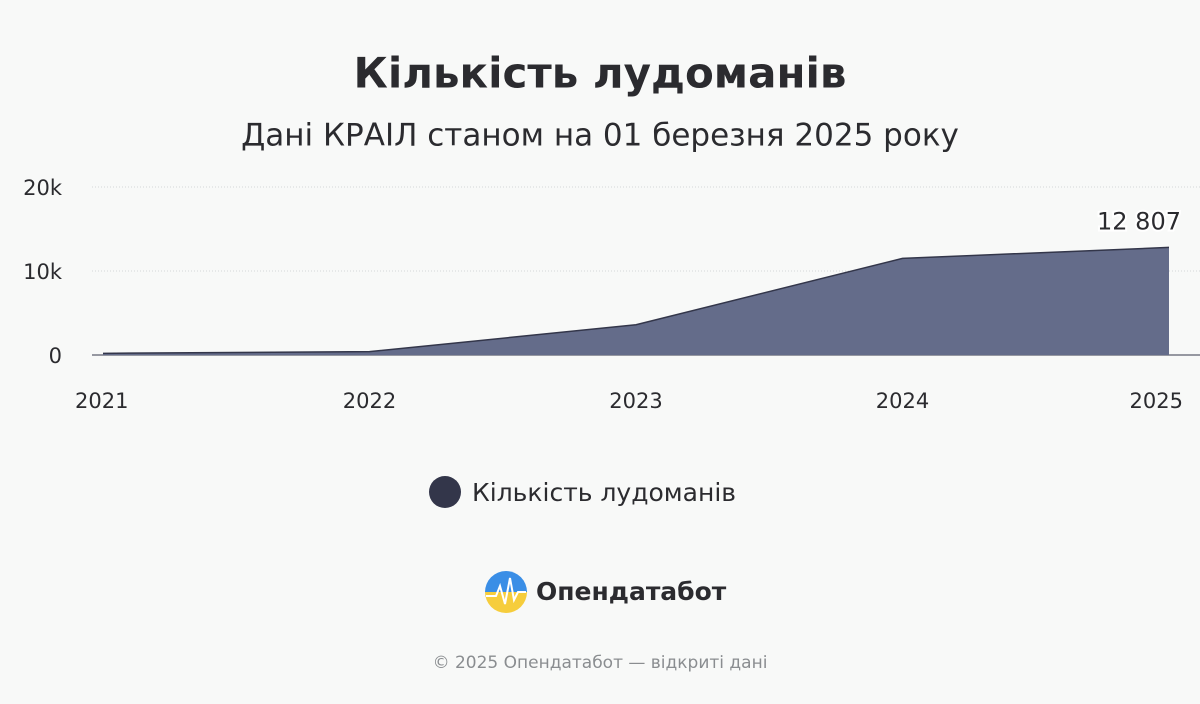  What do you see at coordinates (1156, 401) in the screenshot?
I see `x-tick-label: 2025` at bounding box center [1156, 401].